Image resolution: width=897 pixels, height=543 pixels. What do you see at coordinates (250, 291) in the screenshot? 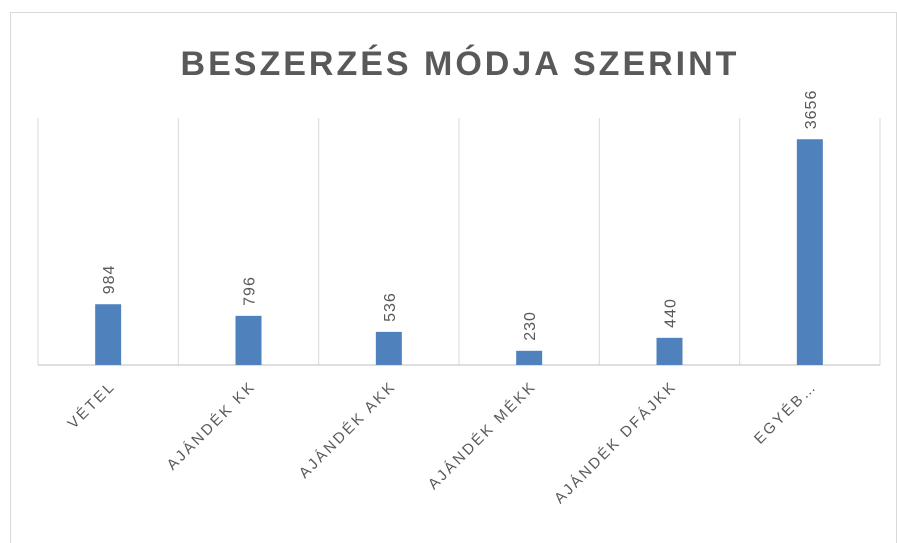
I see `data-label: 796` at bounding box center [250, 291].